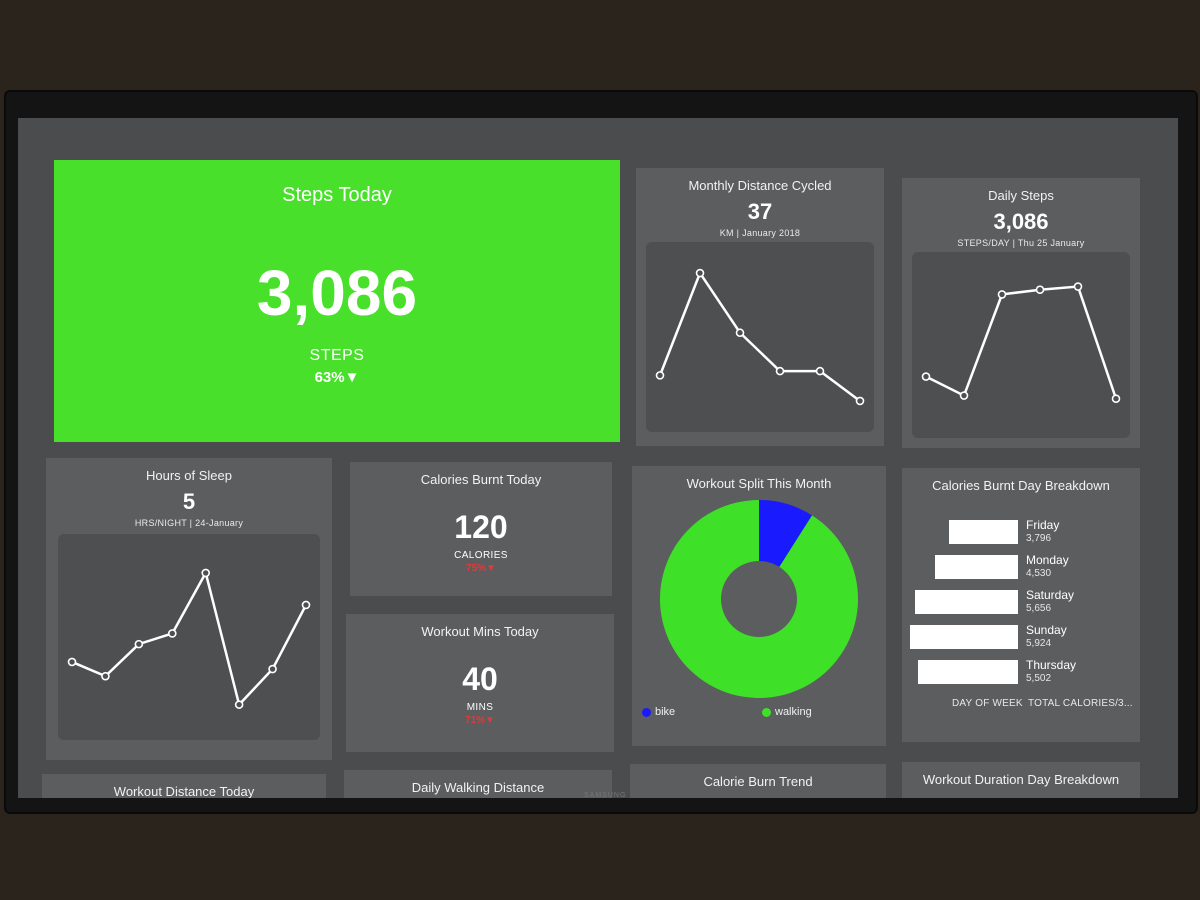  I want to click on breakdown-row-thursday: Thursday 5,502, so click(1021, 671).